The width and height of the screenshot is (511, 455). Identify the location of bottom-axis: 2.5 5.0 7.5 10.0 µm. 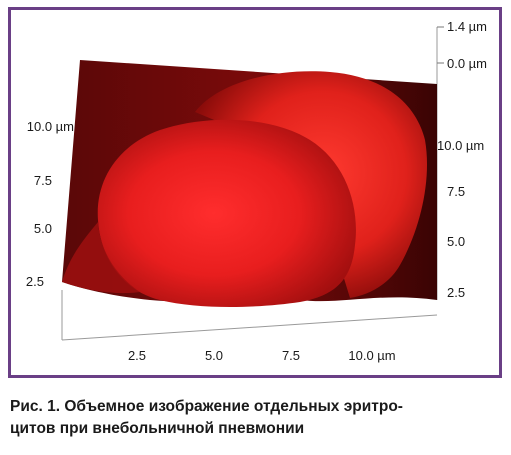
(262, 355).